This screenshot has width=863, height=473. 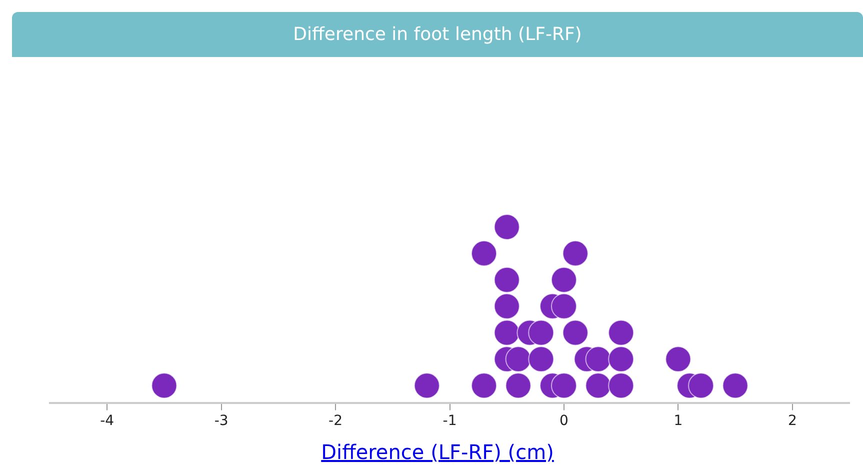 What do you see at coordinates (437, 452) in the screenshot?
I see `x-axis-title: Difference (LF-RF) (cm)` at bounding box center [437, 452].